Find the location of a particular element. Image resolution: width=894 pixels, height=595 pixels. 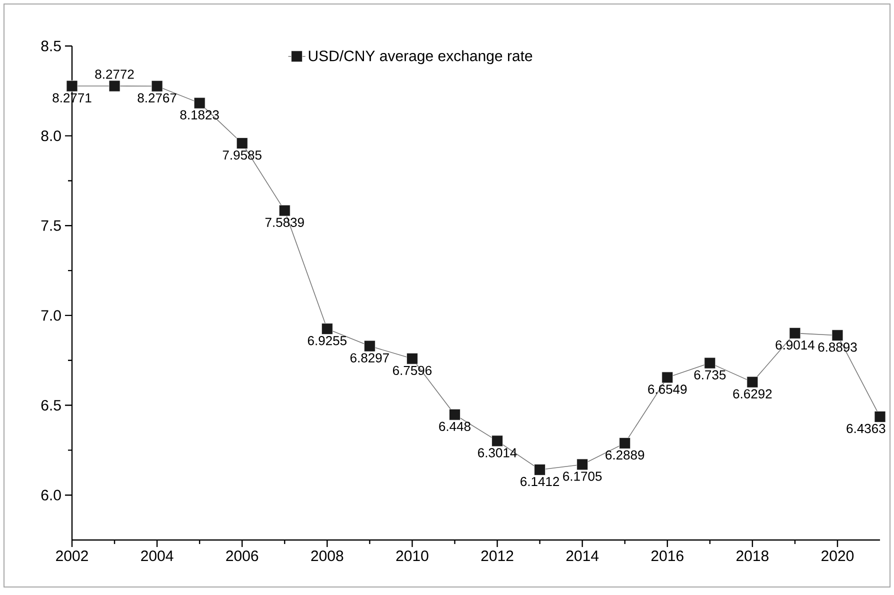

x-tick-label: 2004 is located at coordinates (157, 556).